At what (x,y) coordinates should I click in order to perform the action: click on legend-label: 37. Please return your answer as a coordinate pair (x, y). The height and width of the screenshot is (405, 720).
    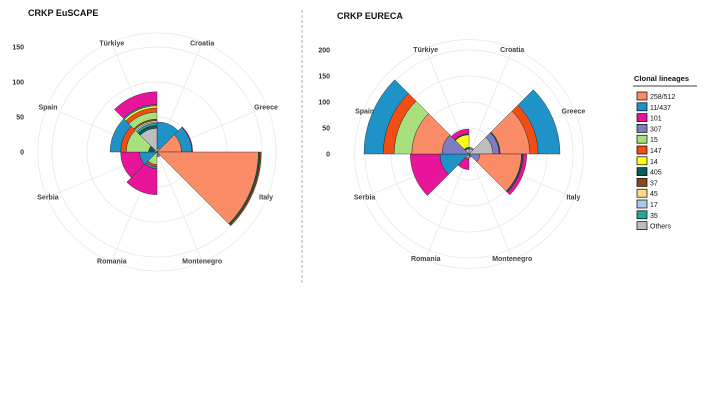
    Looking at the image, I should click on (654, 183).